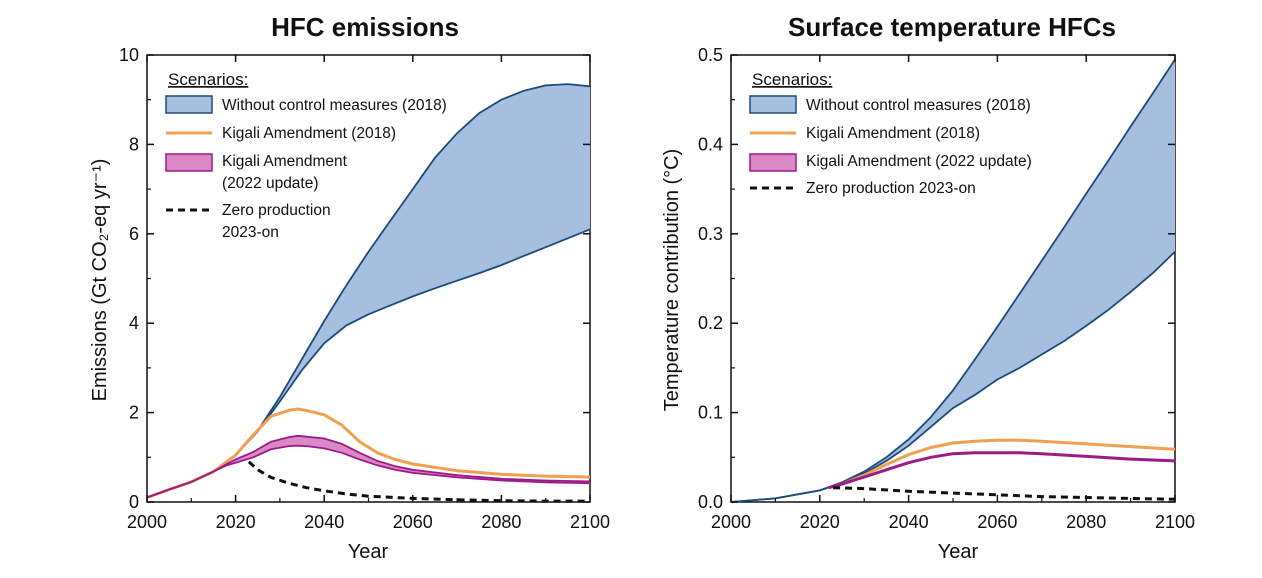 Image resolution: width=1262 pixels, height=578 pixels. What do you see at coordinates (270, 183) in the screenshot?
I see `legend-label-line2: (2022 update)` at bounding box center [270, 183].